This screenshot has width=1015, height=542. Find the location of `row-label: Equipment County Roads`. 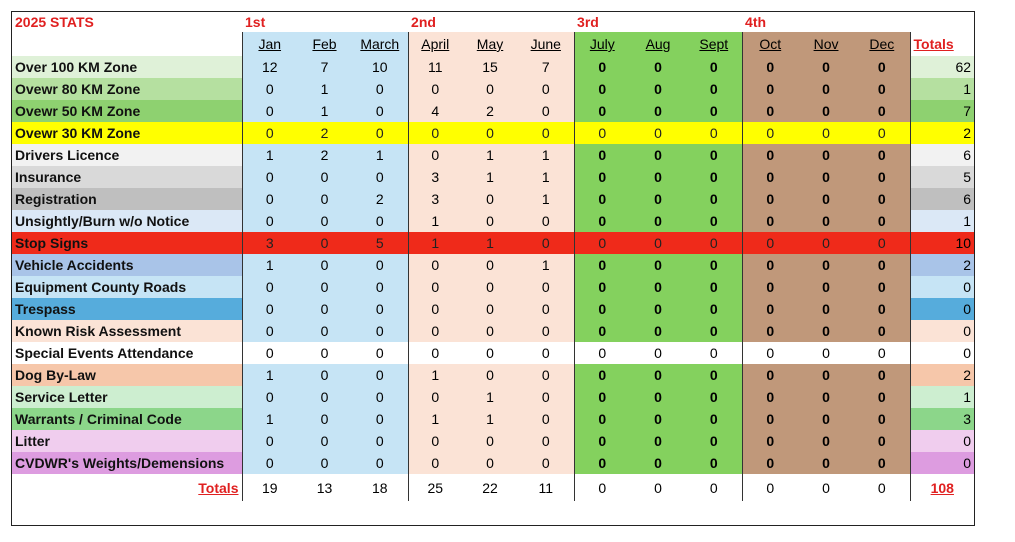

row-label: Equipment County Roads is located at coordinates (127, 287).